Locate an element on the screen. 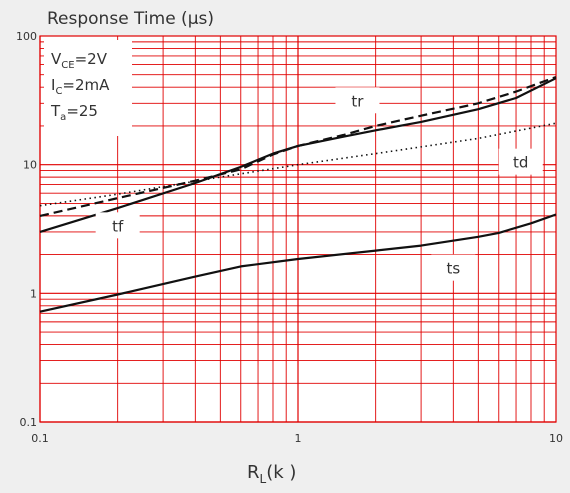 The height and width of the screenshot is (493, 570). curve-label-tr-box is located at coordinates (357, 100).